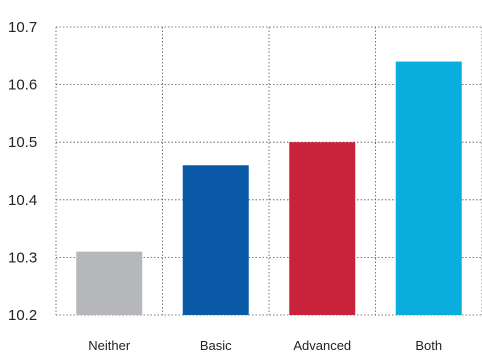 The image size is (482, 353). Describe the element at coordinates (265, 345) in the screenshot. I see `x-axis-labels: Neither Basic Advanced Both` at that location.